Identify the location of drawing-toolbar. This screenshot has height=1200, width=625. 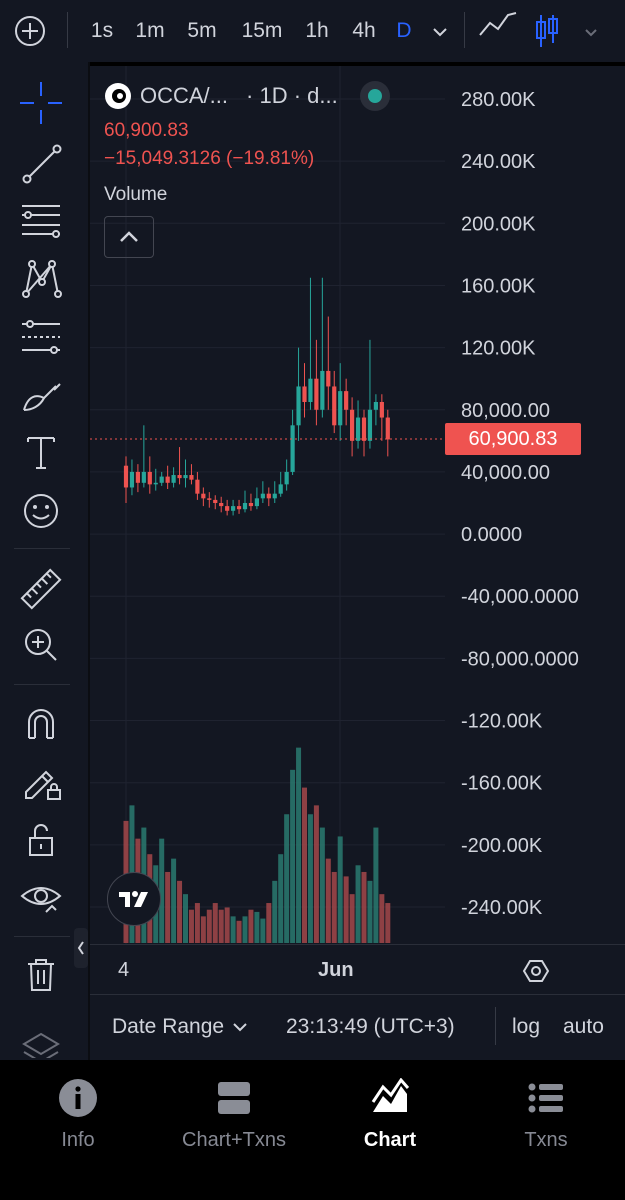
(44, 561).